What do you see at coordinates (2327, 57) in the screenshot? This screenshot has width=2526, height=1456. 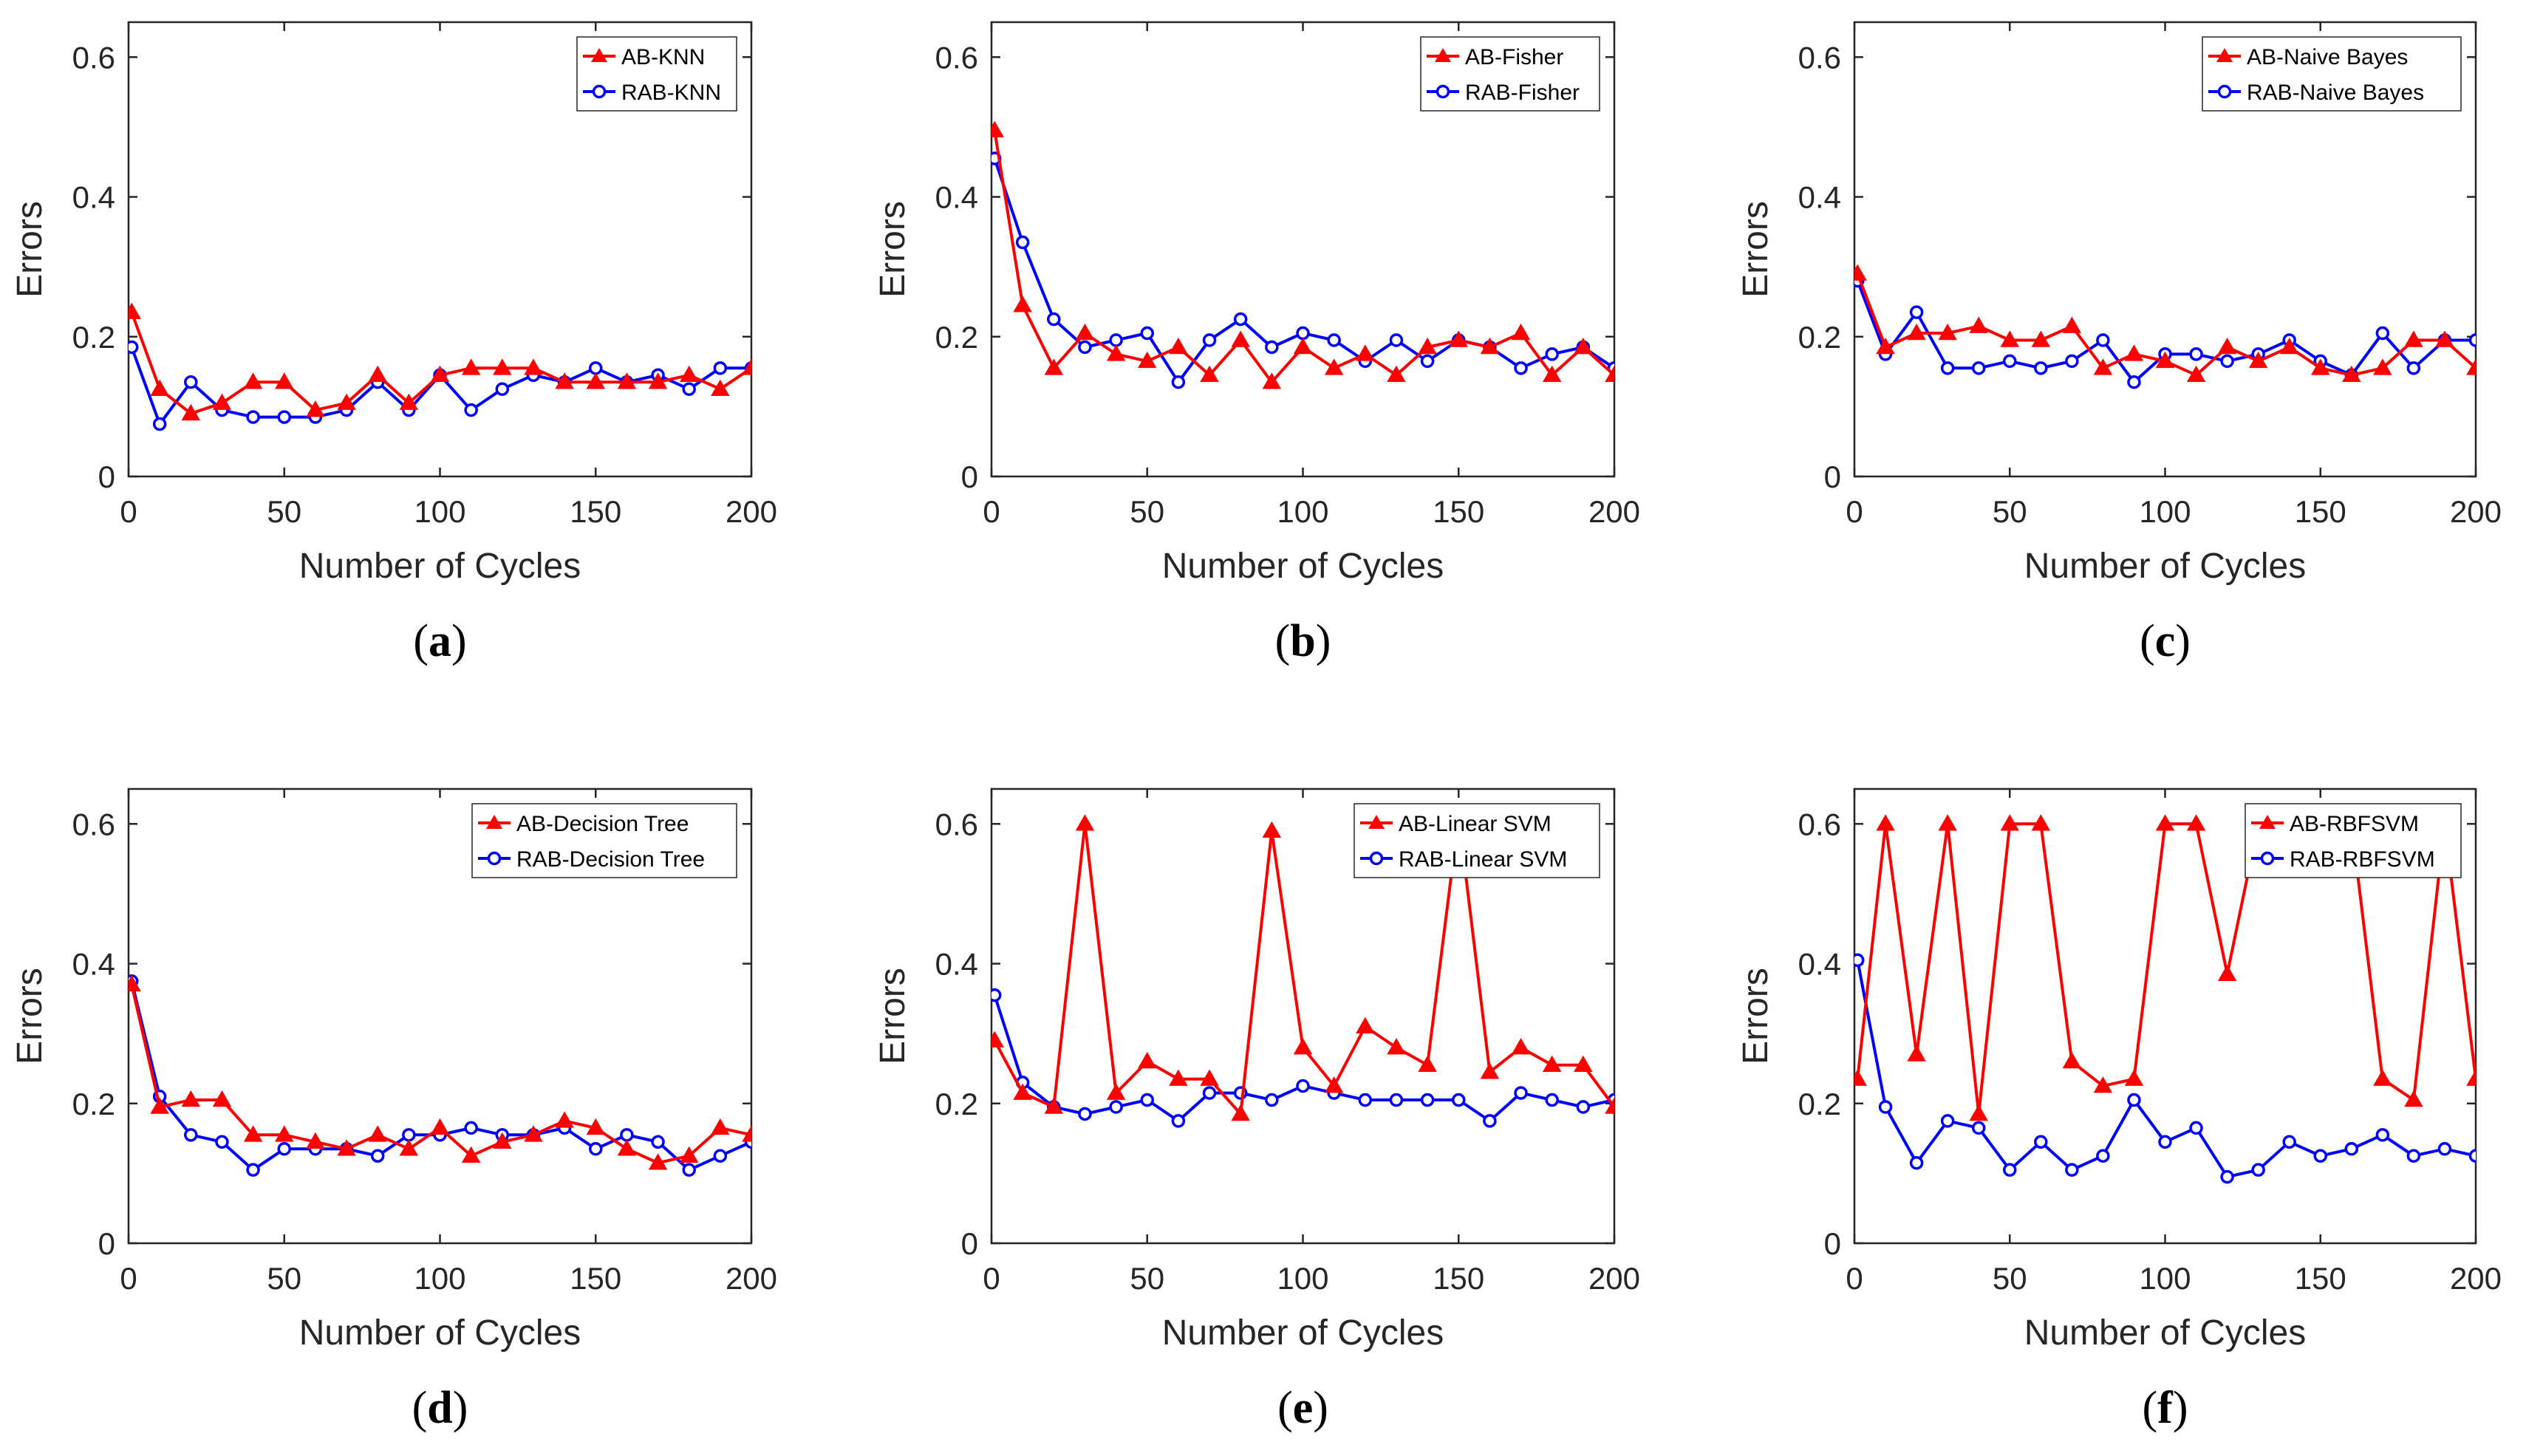 I see `legend-label: AB-Naive Bayes` at bounding box center [2327, 57].